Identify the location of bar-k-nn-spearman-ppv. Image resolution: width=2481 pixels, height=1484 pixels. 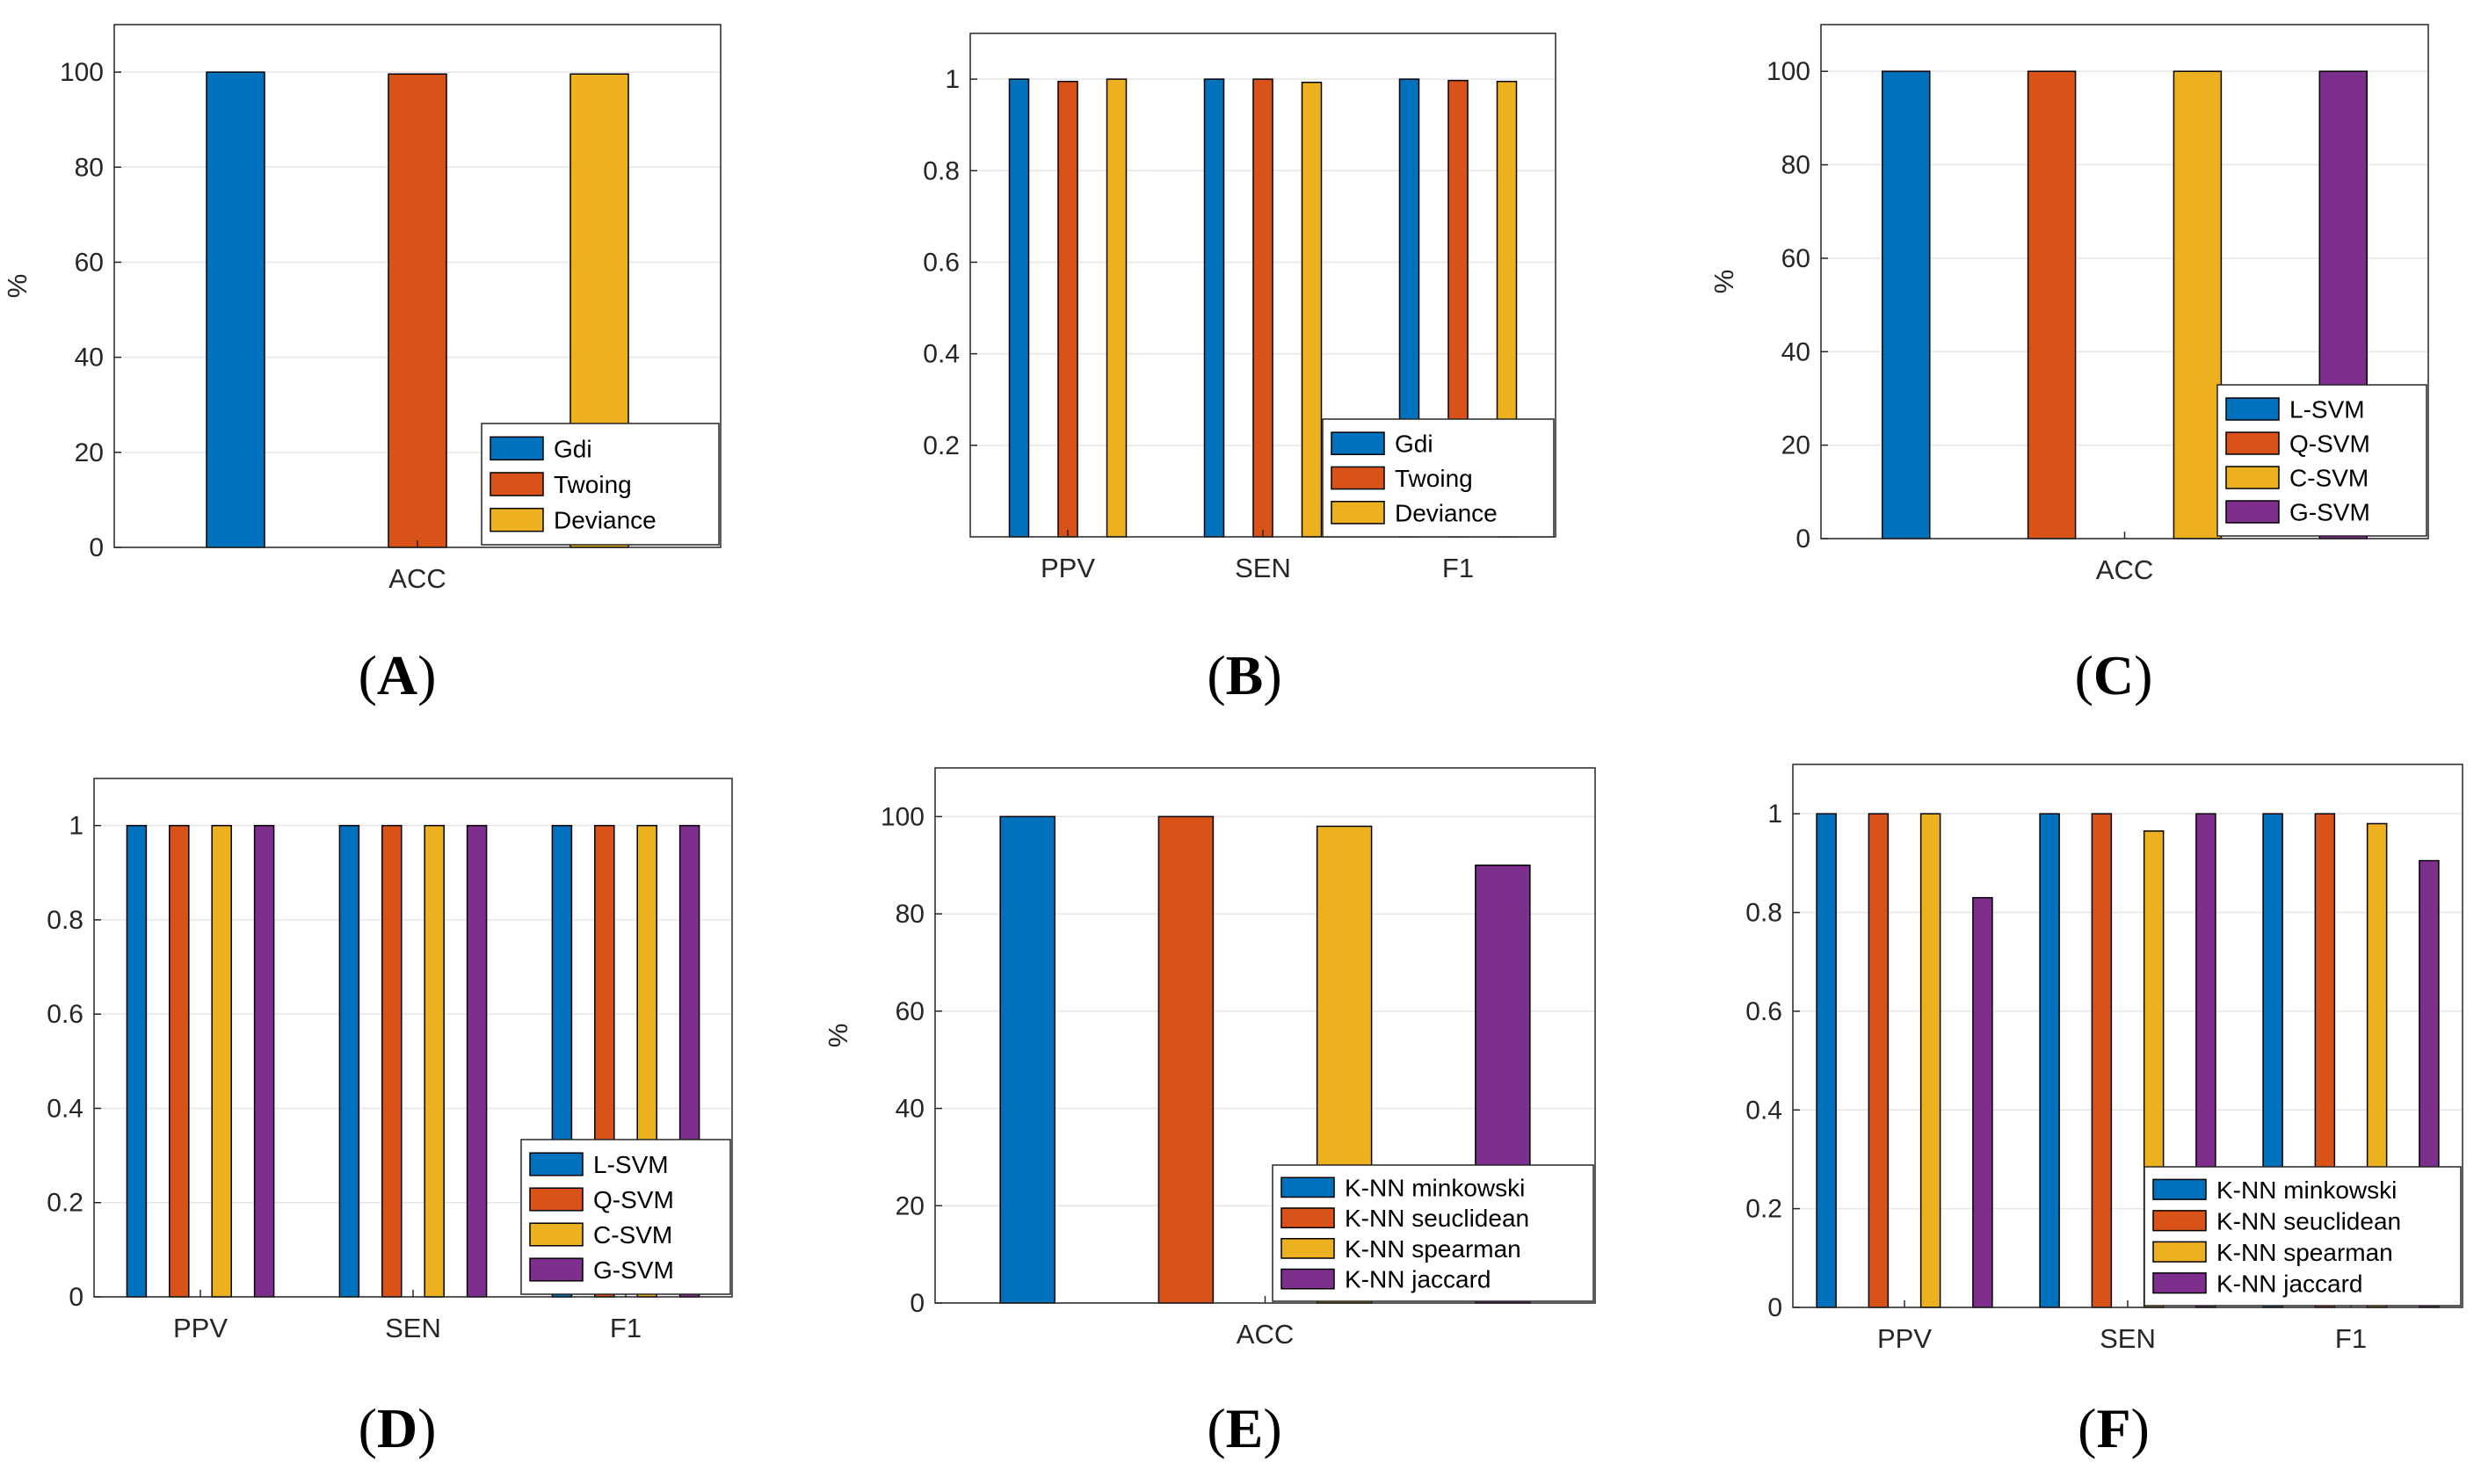
(1930, 1060).